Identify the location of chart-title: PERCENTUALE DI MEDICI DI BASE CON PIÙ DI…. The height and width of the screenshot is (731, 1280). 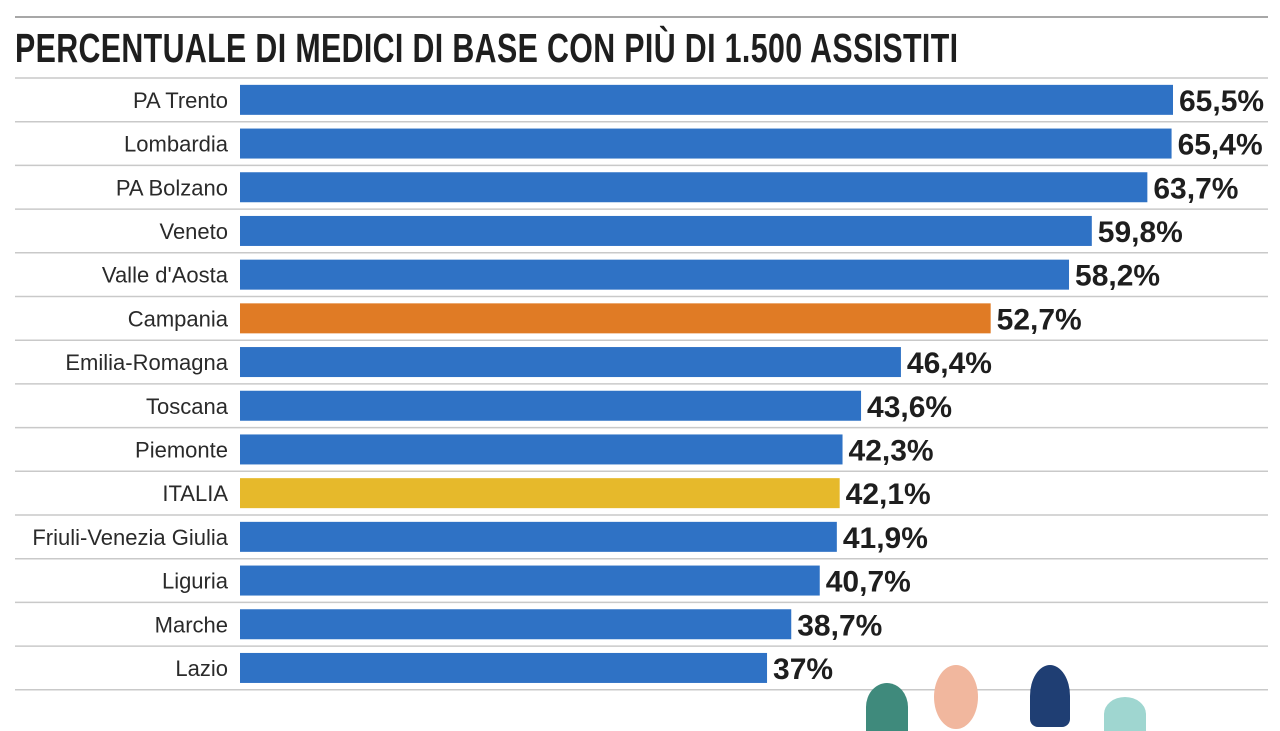
(487, 48).